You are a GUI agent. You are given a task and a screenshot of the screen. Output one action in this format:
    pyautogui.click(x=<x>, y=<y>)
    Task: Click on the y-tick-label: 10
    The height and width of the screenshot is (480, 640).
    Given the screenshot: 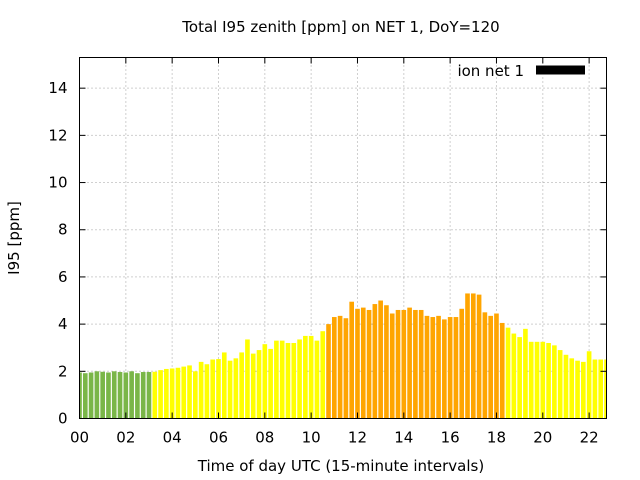 What is the action you would take?
    pyautogui.click(x=57, y=183)
    